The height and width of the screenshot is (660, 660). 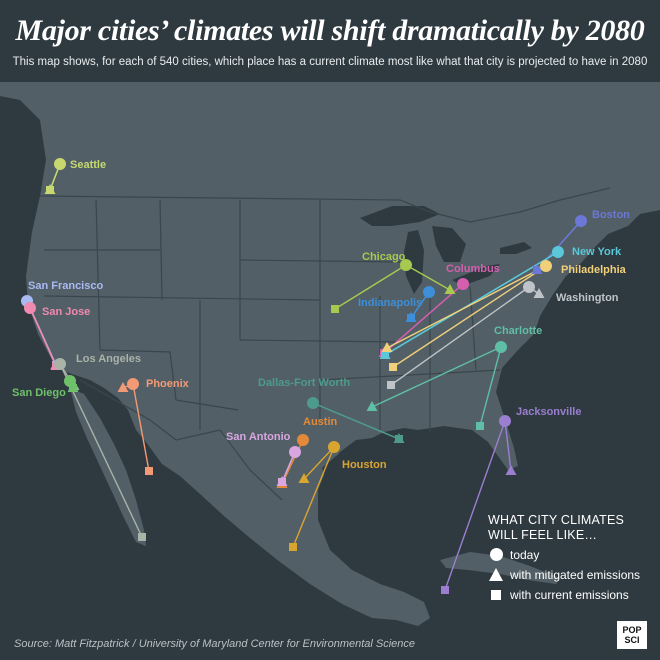 What do you see at coordinates (334, 447) in the screenshot?
I see `houston-today-circle` at bounding box center [334, 447].